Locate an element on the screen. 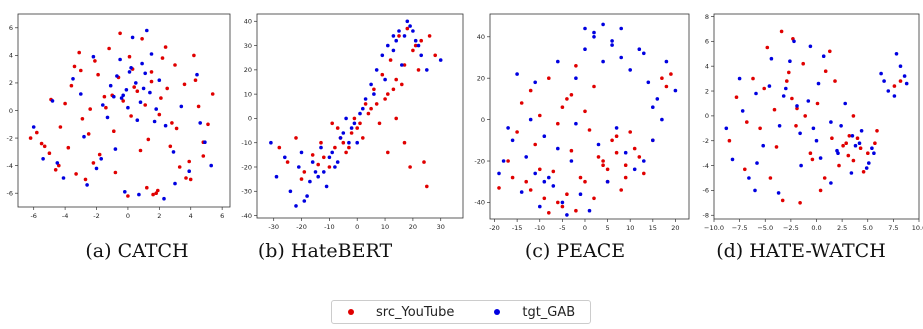 The width and height of the screenshot is (923, 329). y-tick-label-hatebert: 20 is located at coordinates (248, 70).